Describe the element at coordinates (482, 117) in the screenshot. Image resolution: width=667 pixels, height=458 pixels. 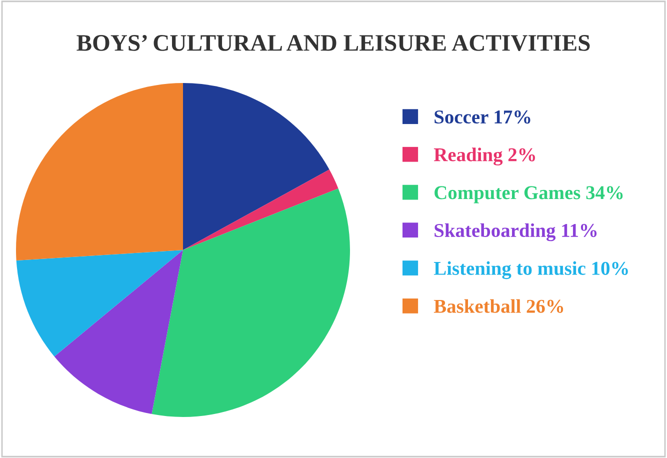
I see `legend-label: Soccer 17%` at that location.